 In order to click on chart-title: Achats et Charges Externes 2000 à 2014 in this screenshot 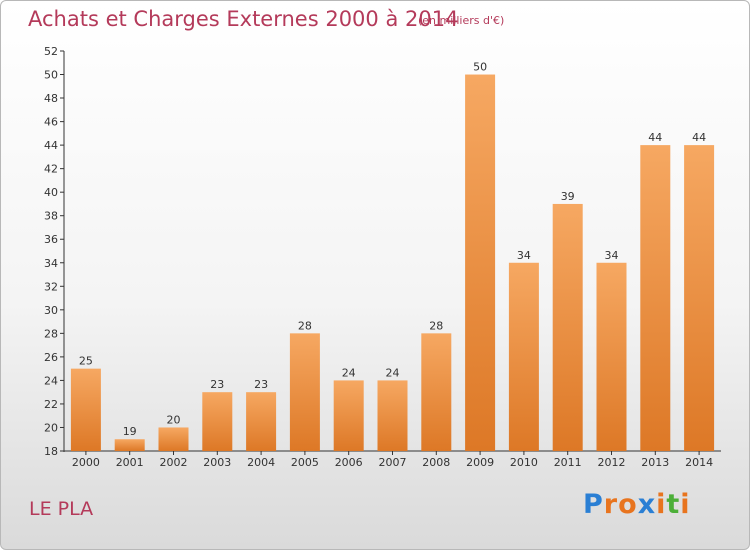, I will do `click(243, 19)`.